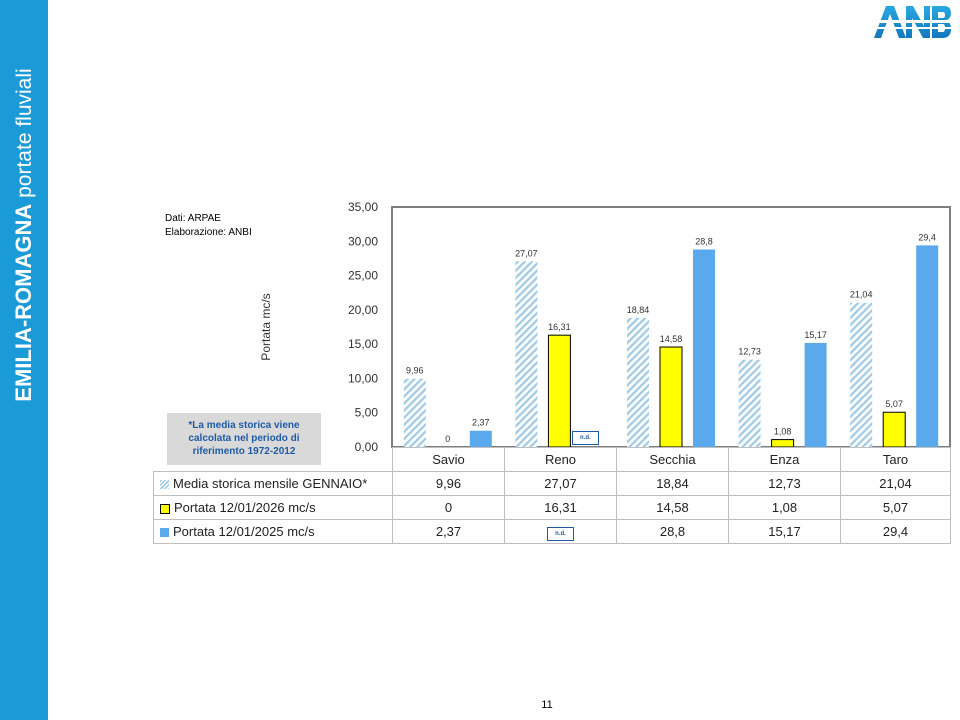 The image size is (960, 720). What do you see at coordinates (24, 360) in the screenshot?
I see `sidebar: EMILIA-ROMAGNA portate fluviali` at bounding box center [24, 360].